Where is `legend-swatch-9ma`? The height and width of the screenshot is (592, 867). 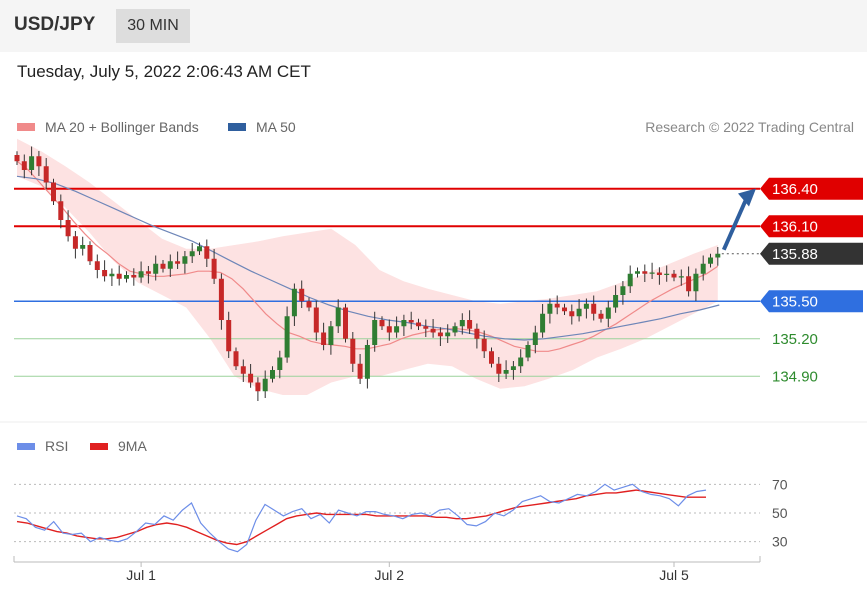 legend-swatch-9ma is located at coordinates (99, 446).